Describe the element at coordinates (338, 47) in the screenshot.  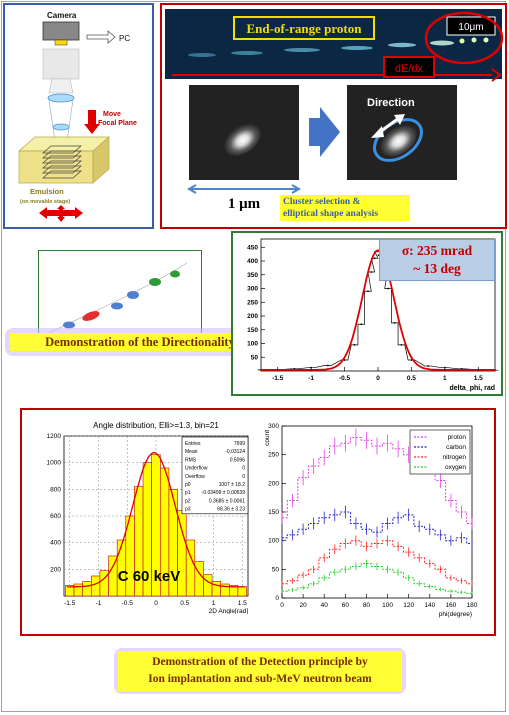
I see `track-dots` at that location.